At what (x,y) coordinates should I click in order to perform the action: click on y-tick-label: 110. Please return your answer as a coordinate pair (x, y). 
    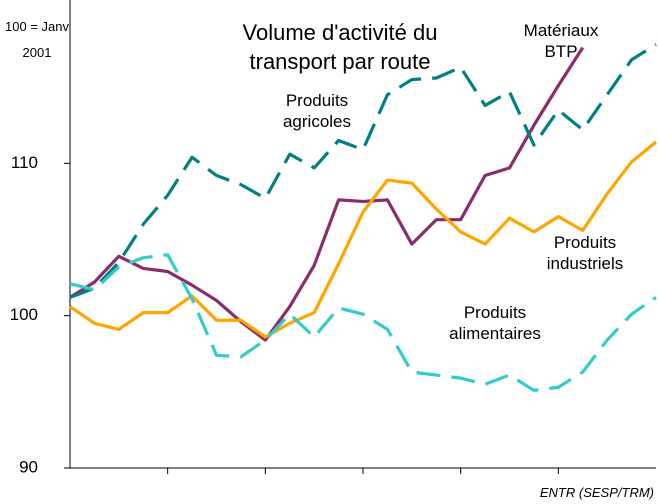
    Looking at the image, I should click on (24, 162).